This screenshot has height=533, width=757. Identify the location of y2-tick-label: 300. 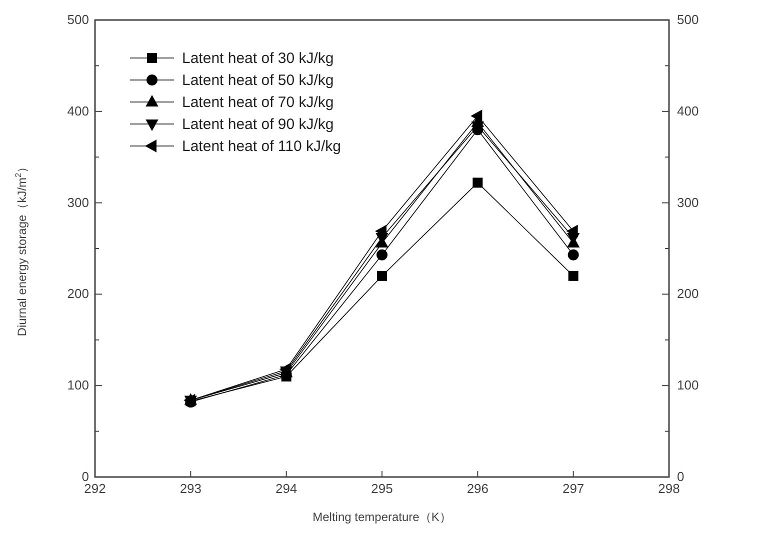
(688, 202).